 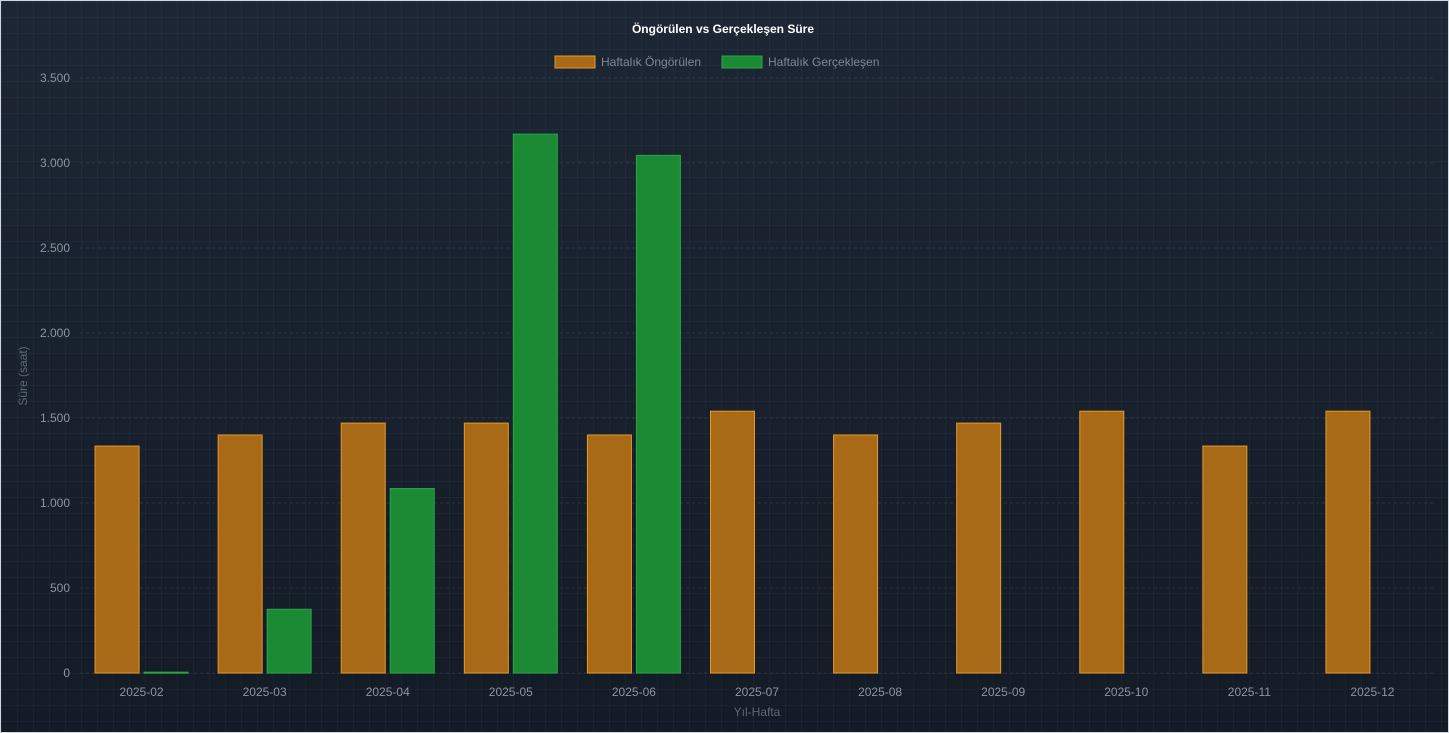 What do you see at coordinates (634, 692) in the screenshot?
I see `x-tick-label: 2025-06` at bounding box center [634, 692].